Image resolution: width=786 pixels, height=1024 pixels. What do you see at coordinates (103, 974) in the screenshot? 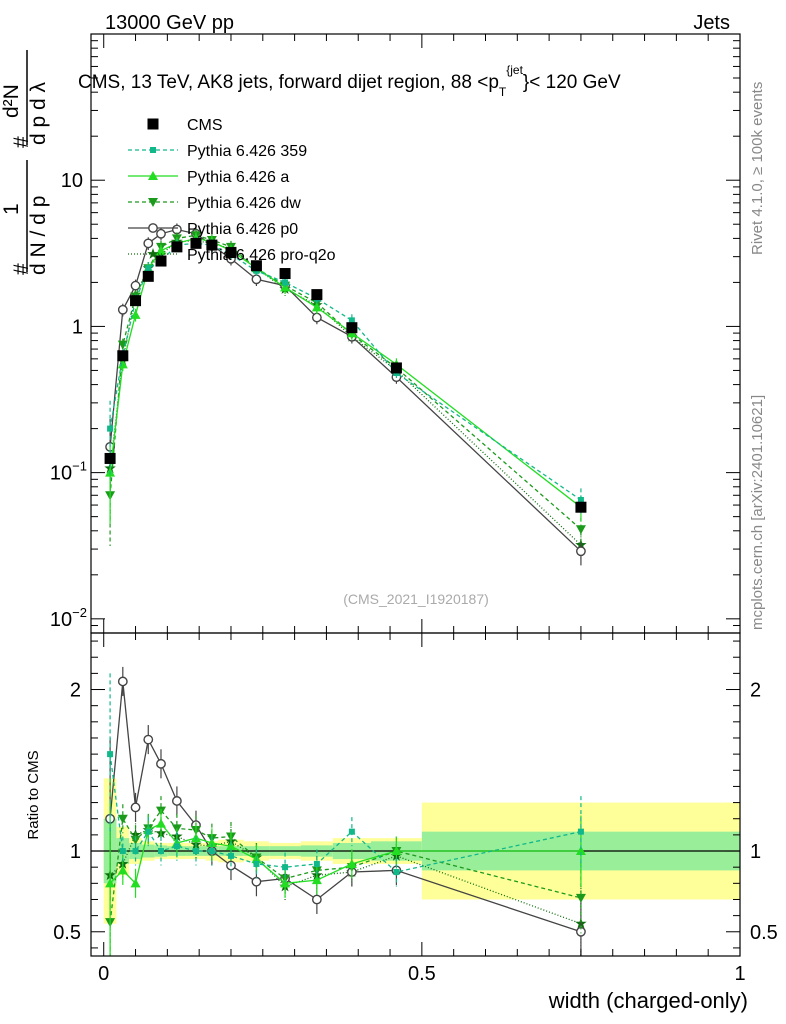
I see `x-tick-label: 0` at bounding box center [103, 974].